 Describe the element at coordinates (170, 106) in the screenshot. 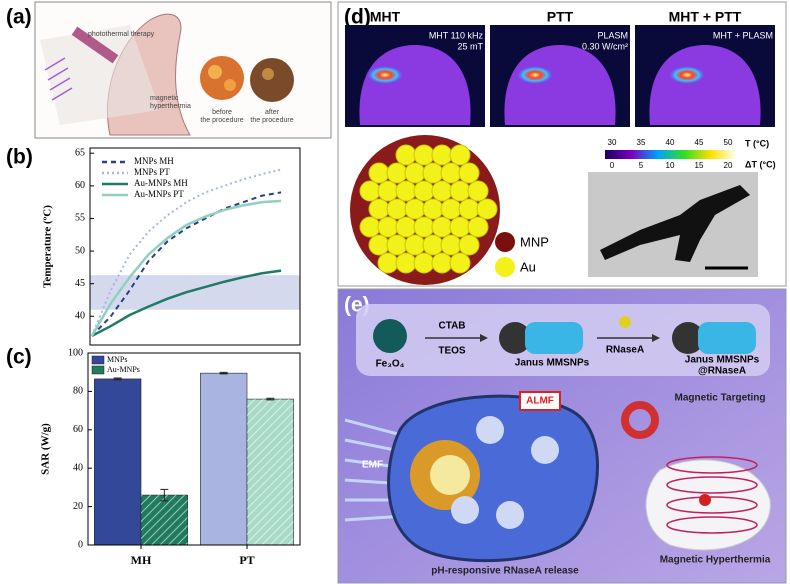

I see `annotation: hyperthermia` at that location.